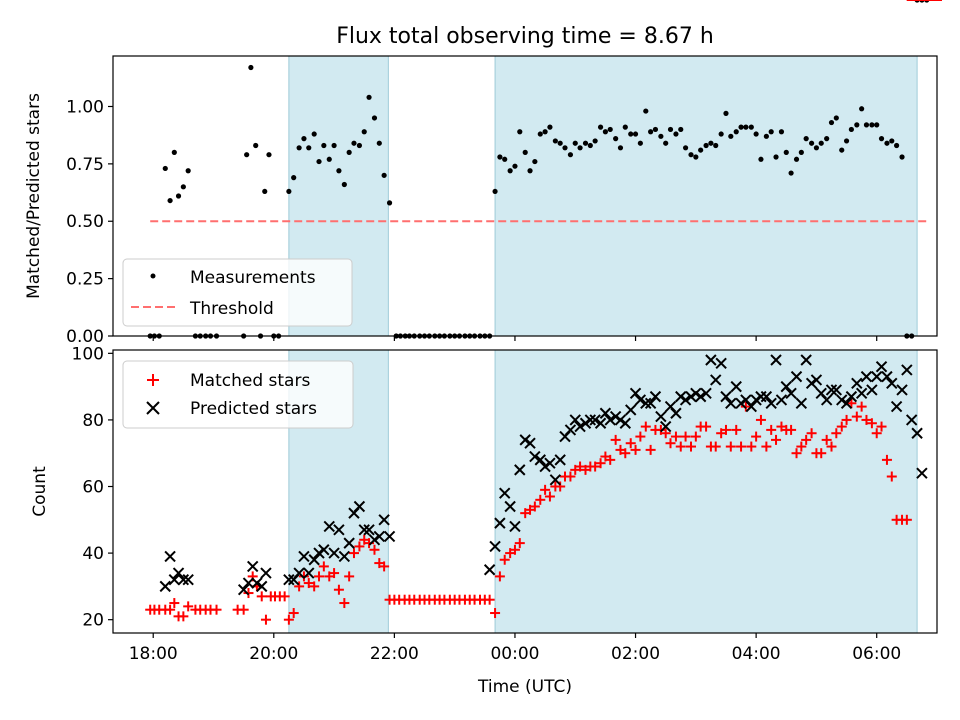  What do you see at coordinates (273, 654) in the screenshot?
I see `x-tick-label: 20:00` at bounding box center [273, 654].